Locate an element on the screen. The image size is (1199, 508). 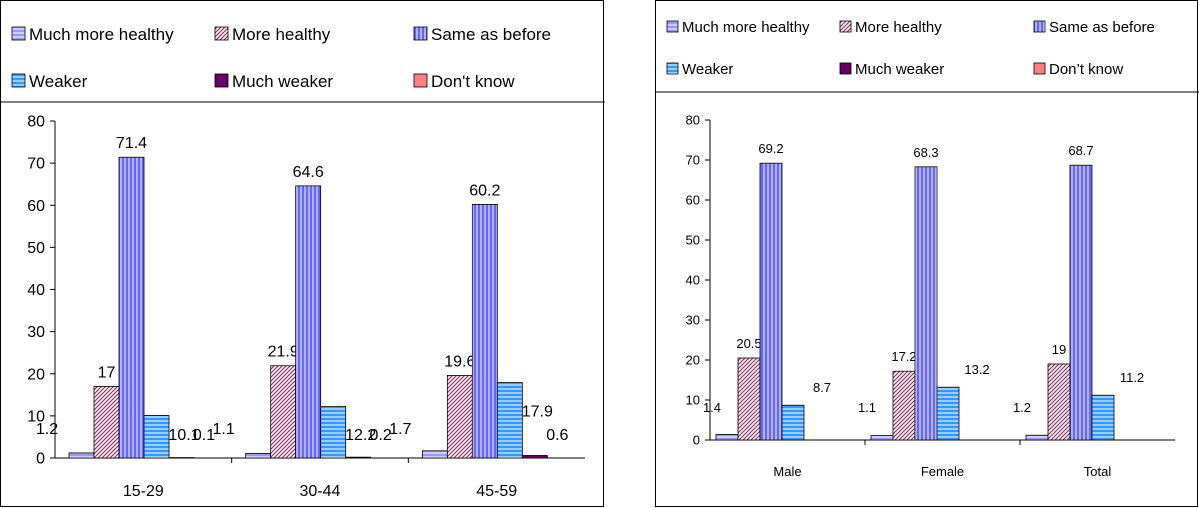
y-tick-label: 0 is located at coordinates (40, 459).